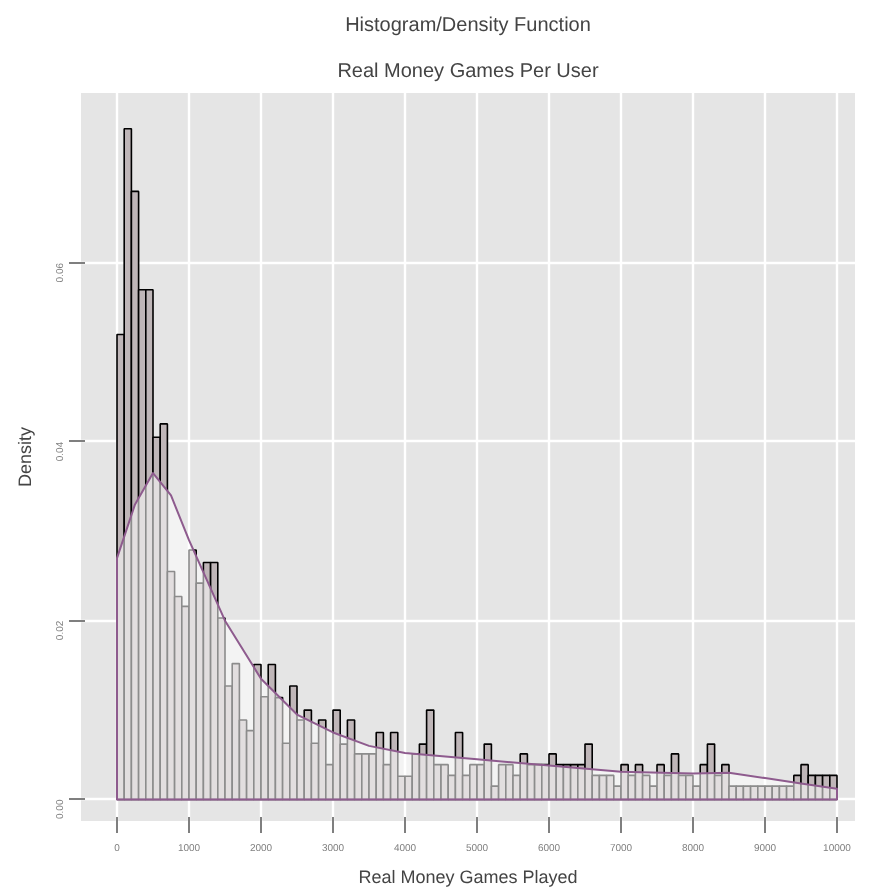 The image size is (870, 892). I want to click on y-axis-title: Density, so click(25, 456).